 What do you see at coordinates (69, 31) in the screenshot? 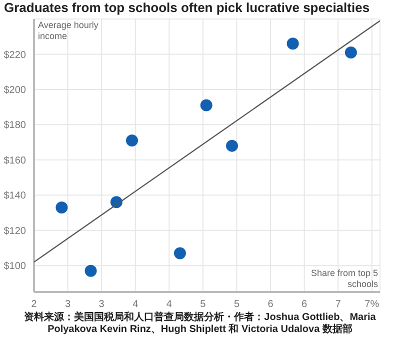
I see `y-axis-title: Average hourly income` at bounding box center [69, 31].